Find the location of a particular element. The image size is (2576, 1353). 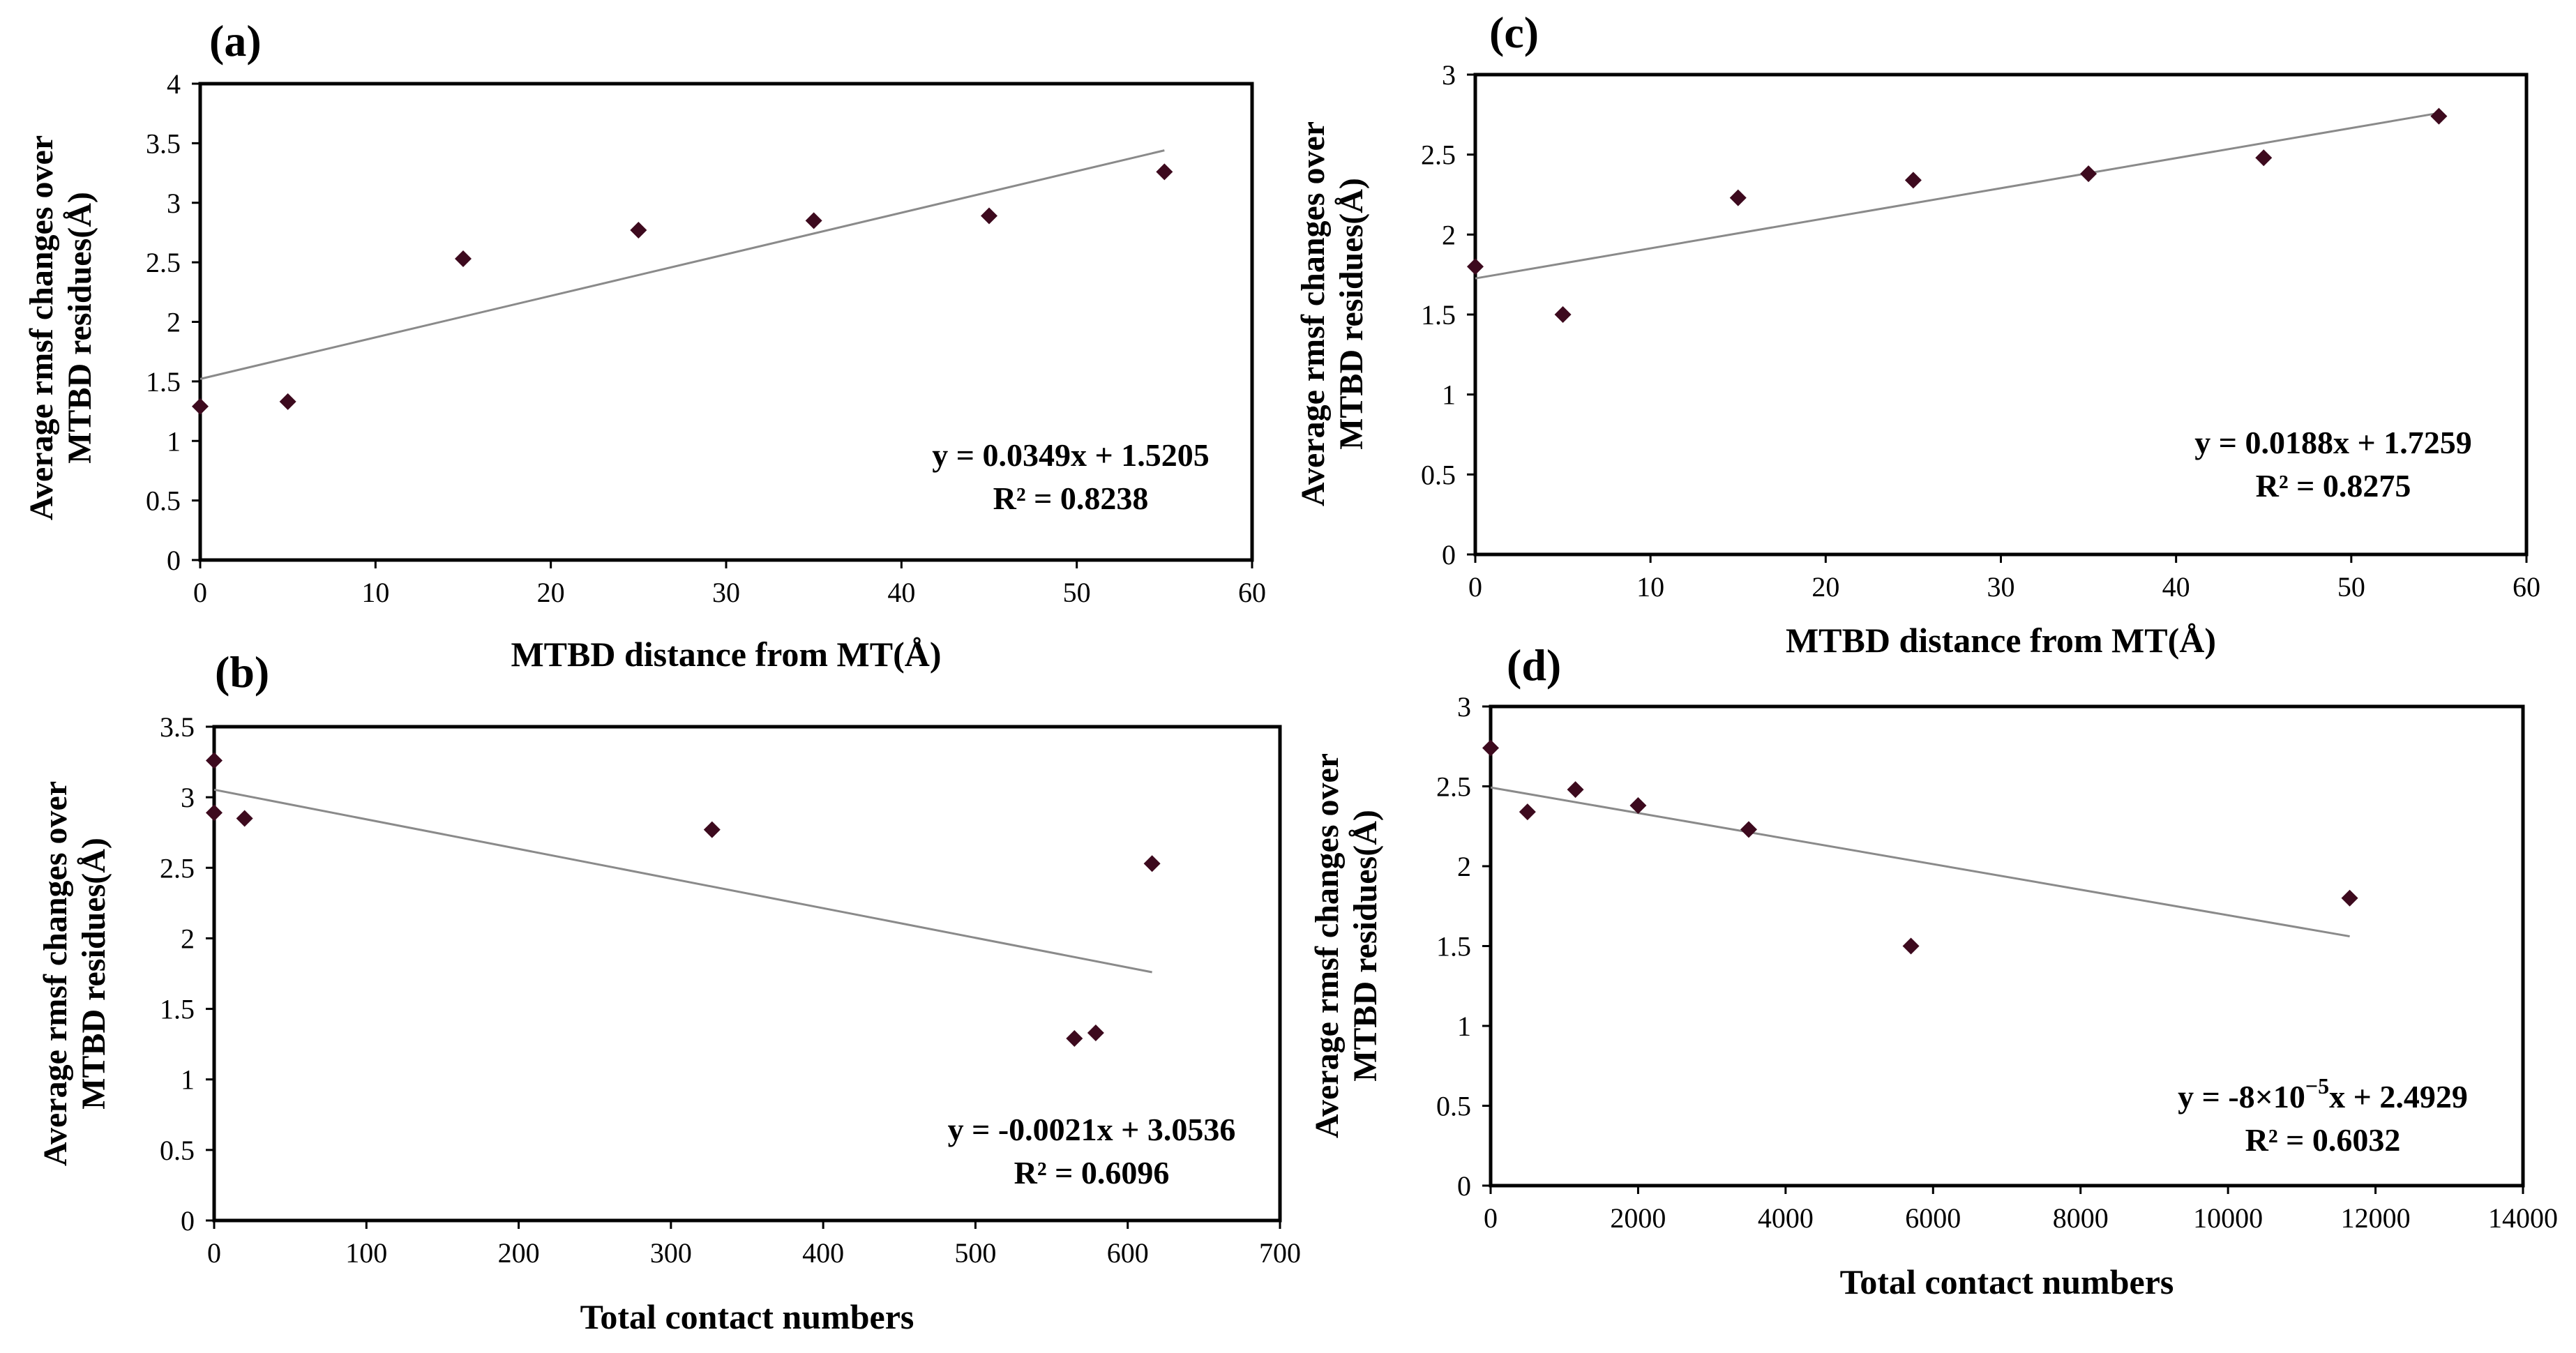

x-tick-label: 6000 is located at coordinates (1933, 1218).